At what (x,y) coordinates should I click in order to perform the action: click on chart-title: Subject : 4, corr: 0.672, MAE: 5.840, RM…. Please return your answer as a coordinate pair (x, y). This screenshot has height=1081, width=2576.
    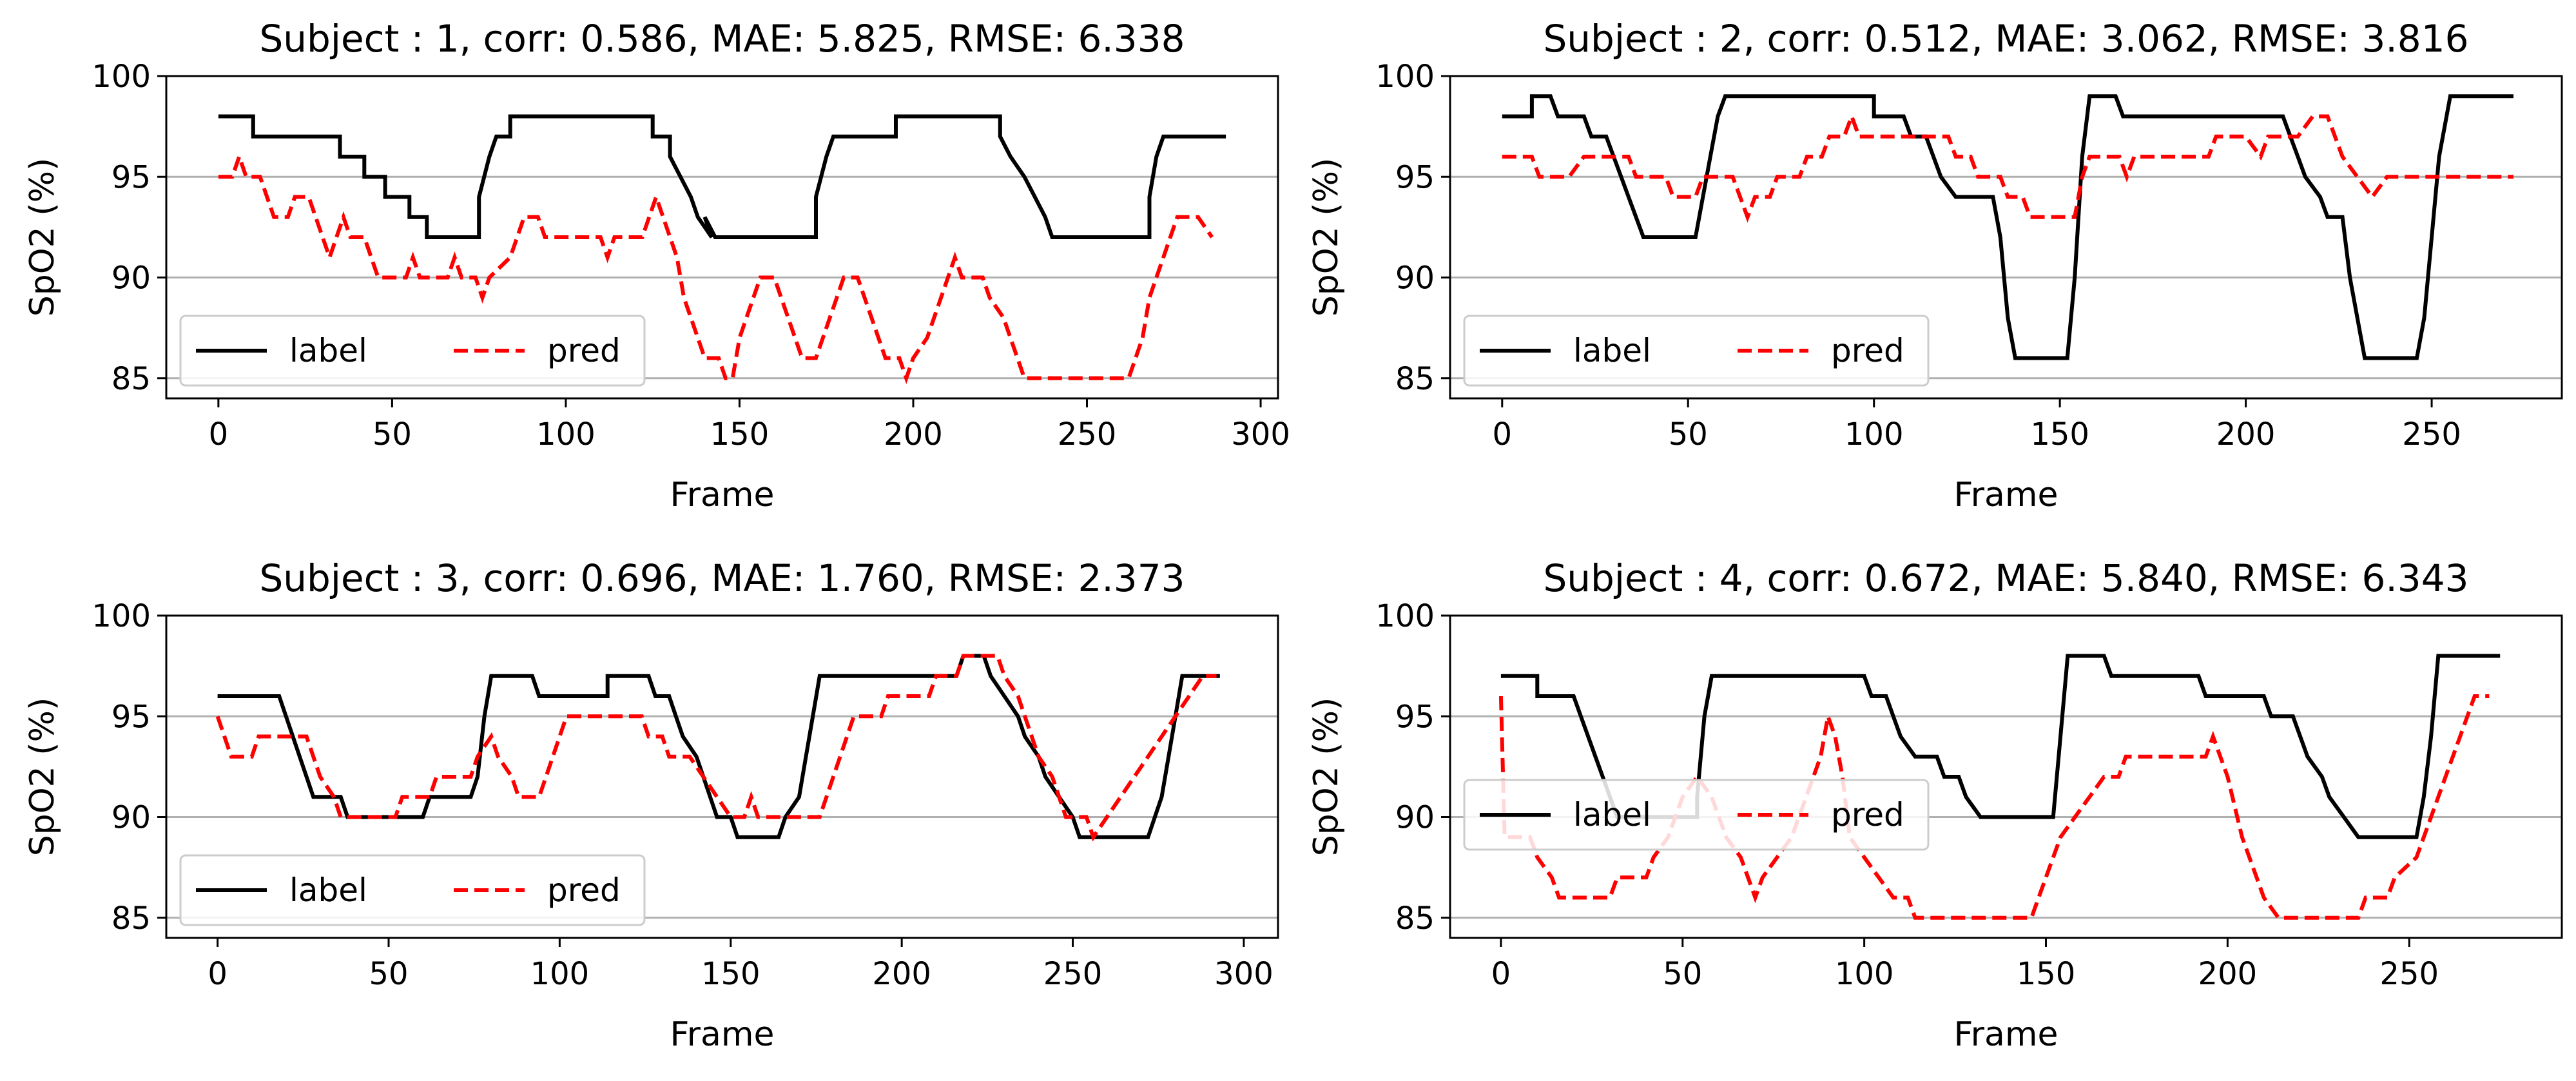
    Looking at the image, I should click on (2005, 578).